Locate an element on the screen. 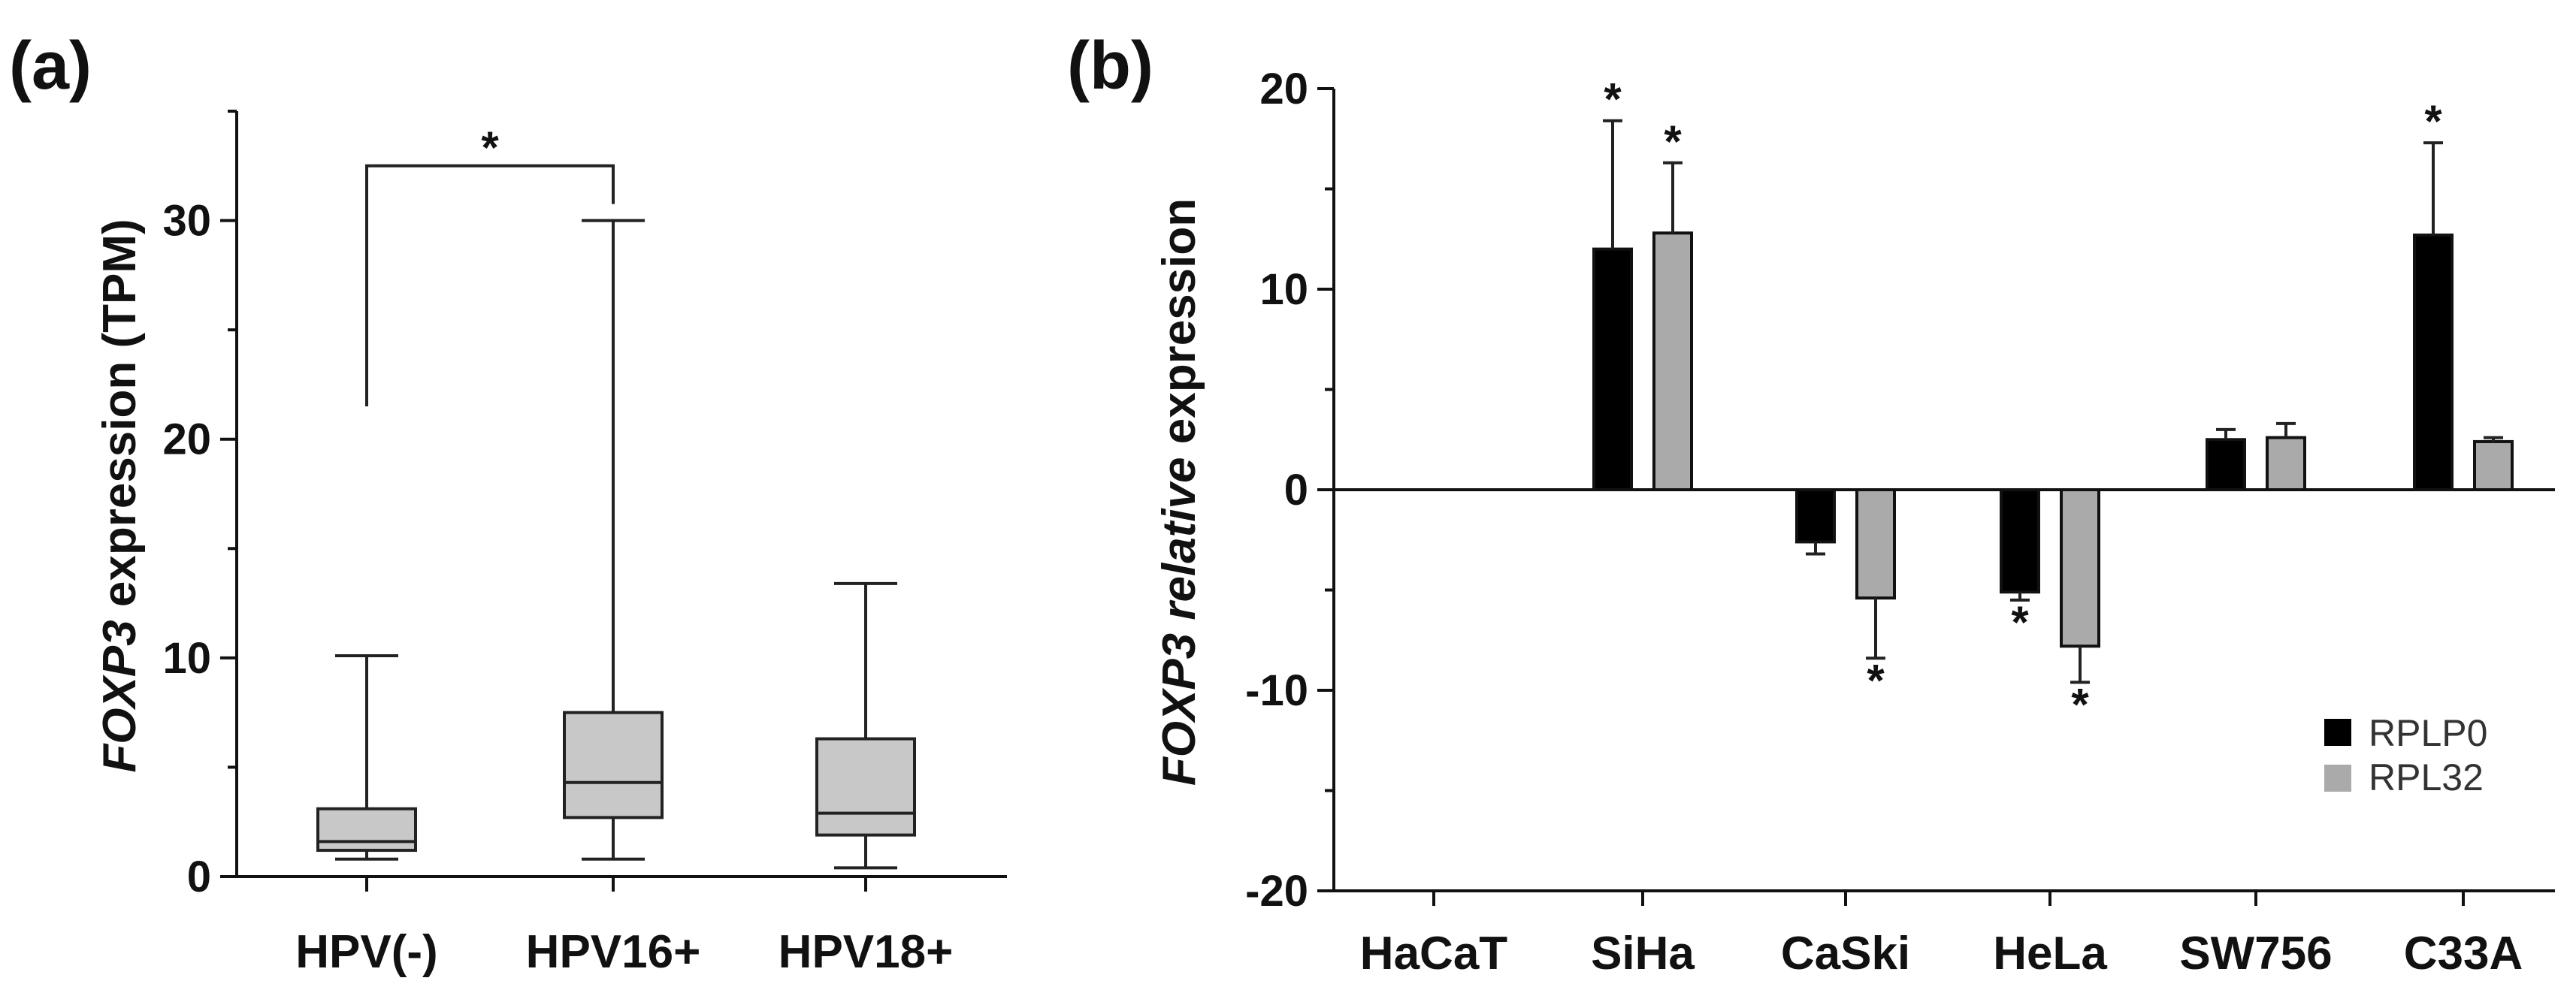  legend-label-rpl32: RPL32 is located at coordinates (2427, 777).